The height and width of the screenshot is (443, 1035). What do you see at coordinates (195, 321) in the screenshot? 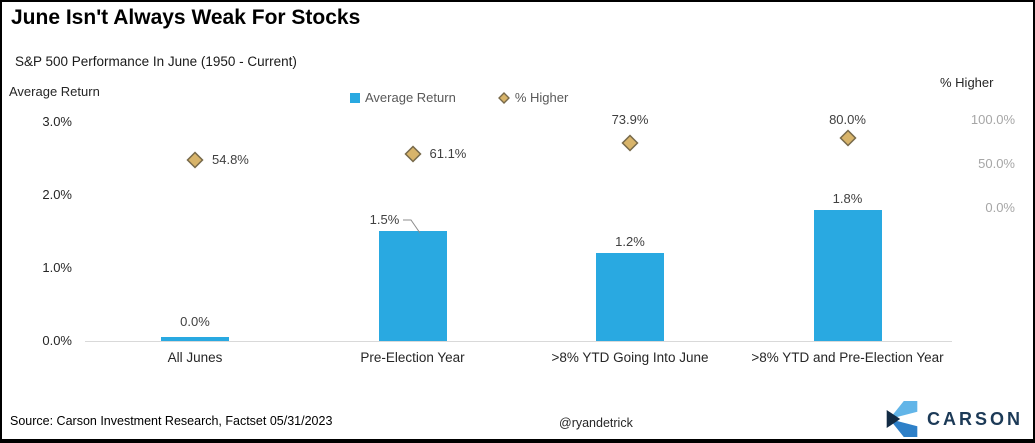
I see `bar-value-label: 0.0%` at bounding box center [195, 321].